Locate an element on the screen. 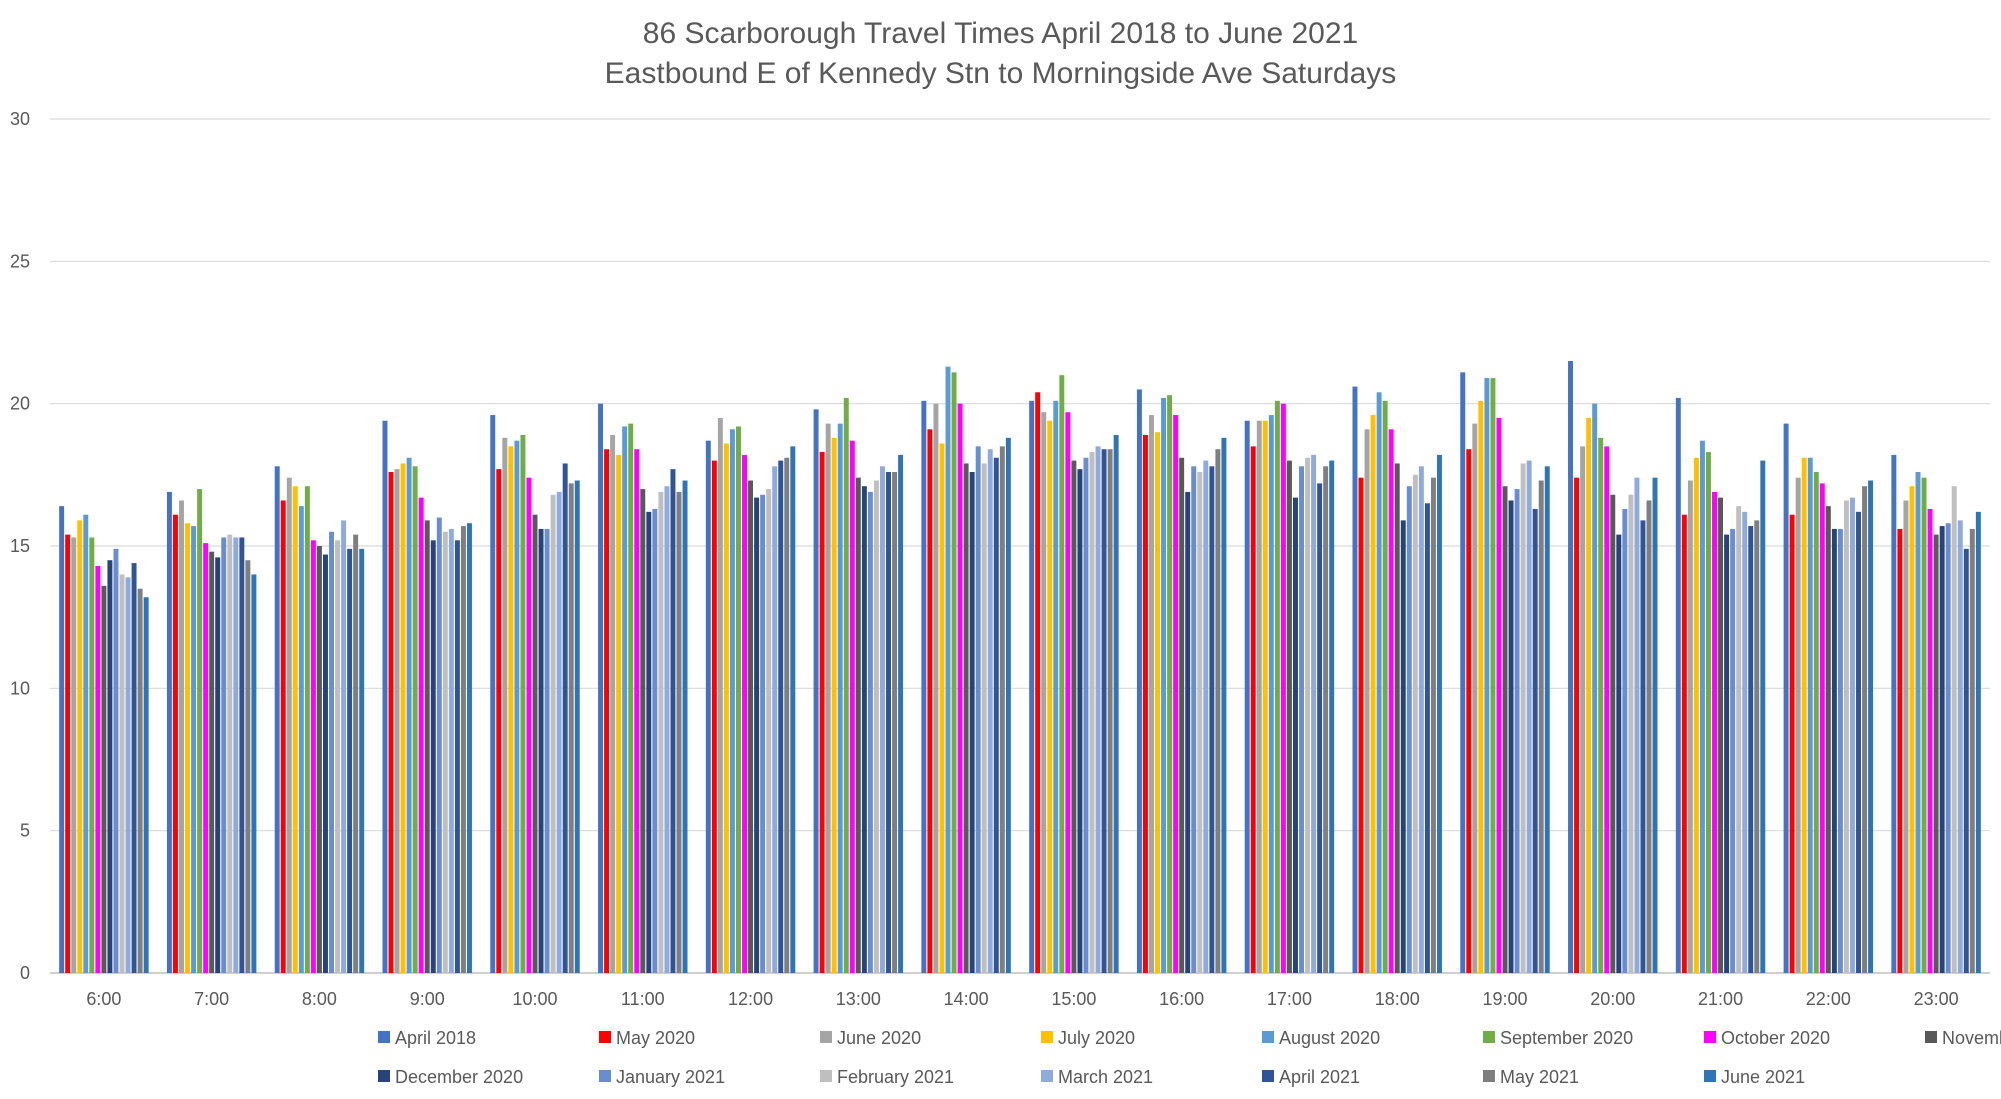 The height and width of the screenshot is (1099, 2001). legend-label: December 2020 is located at coordinates (459, 1077).